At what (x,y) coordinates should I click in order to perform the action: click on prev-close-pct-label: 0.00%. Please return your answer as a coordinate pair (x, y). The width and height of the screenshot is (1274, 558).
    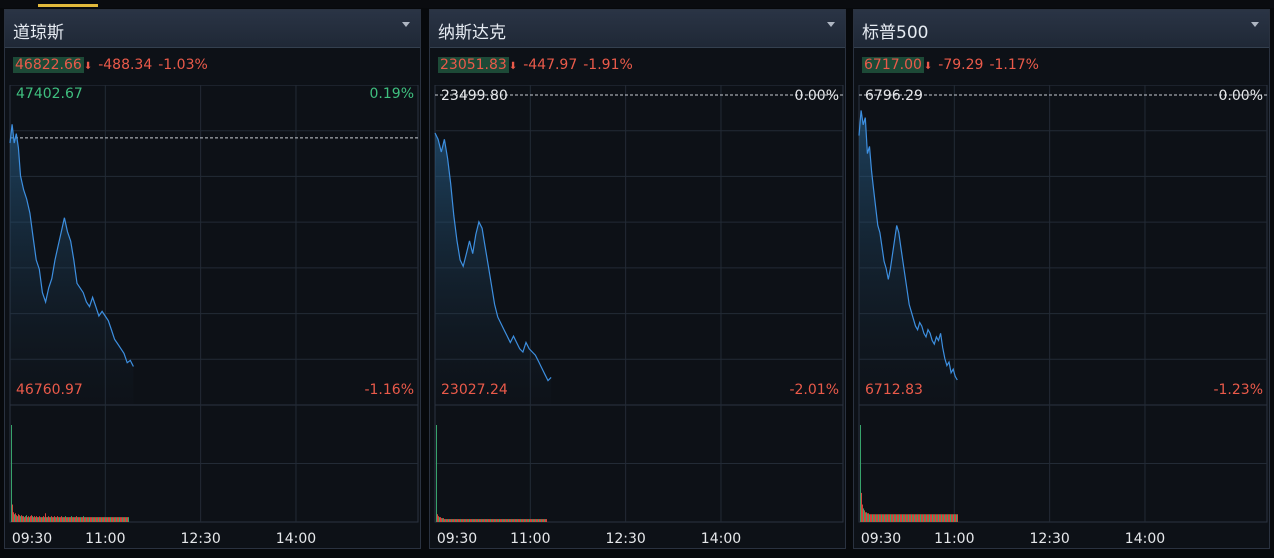
    Looking at the image, I should click on (817, 96).